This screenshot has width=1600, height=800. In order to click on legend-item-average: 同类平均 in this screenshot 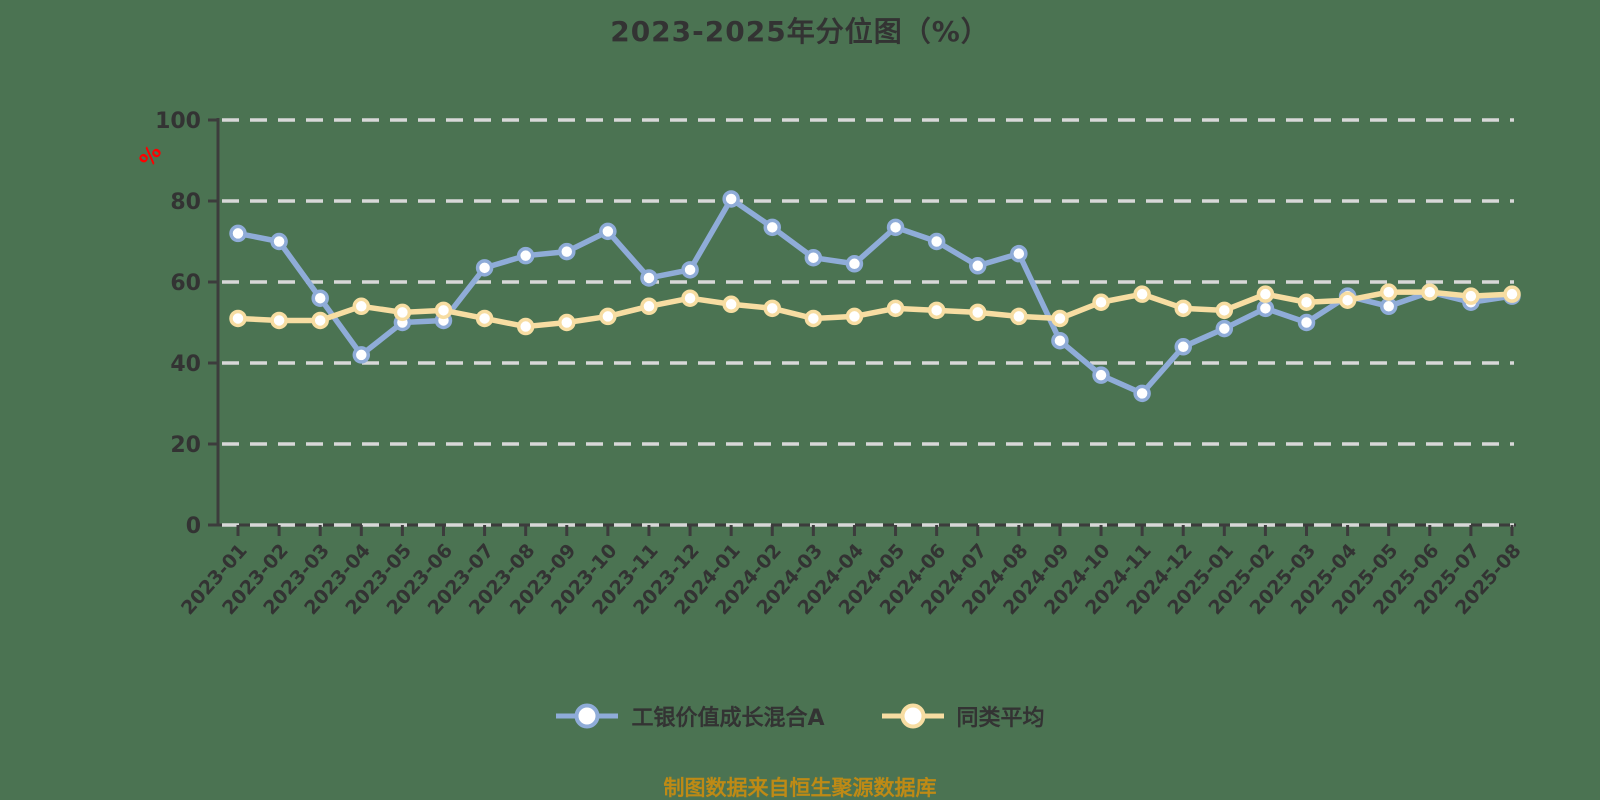, I will do `click(963, 716)`.